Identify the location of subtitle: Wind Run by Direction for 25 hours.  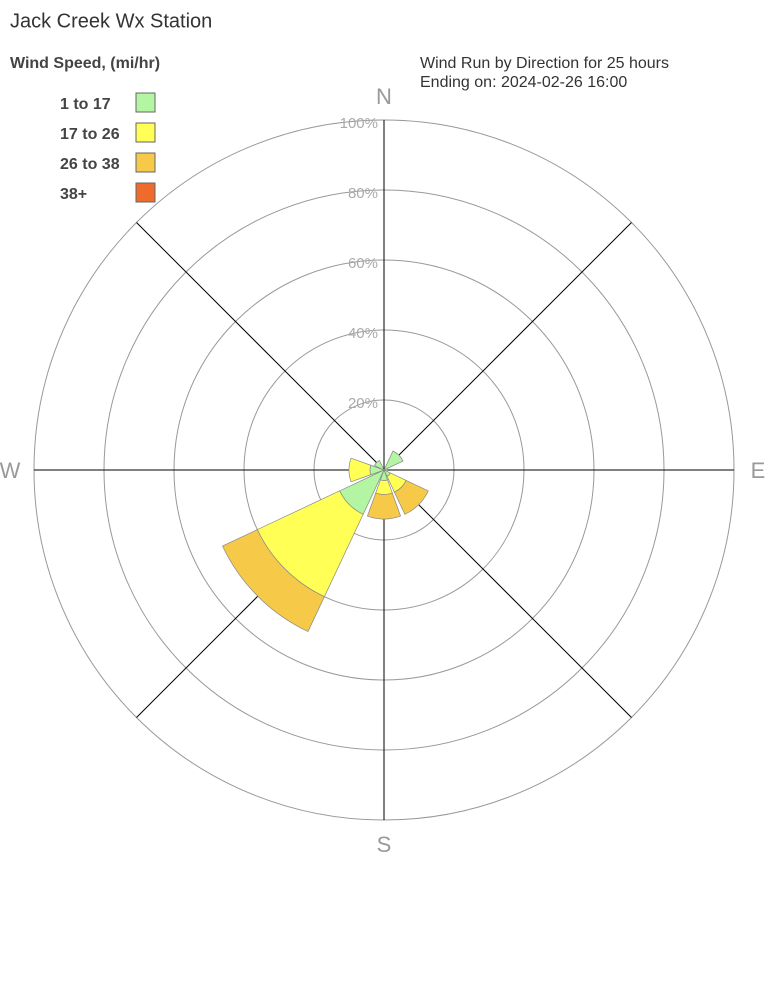
(544, 63).